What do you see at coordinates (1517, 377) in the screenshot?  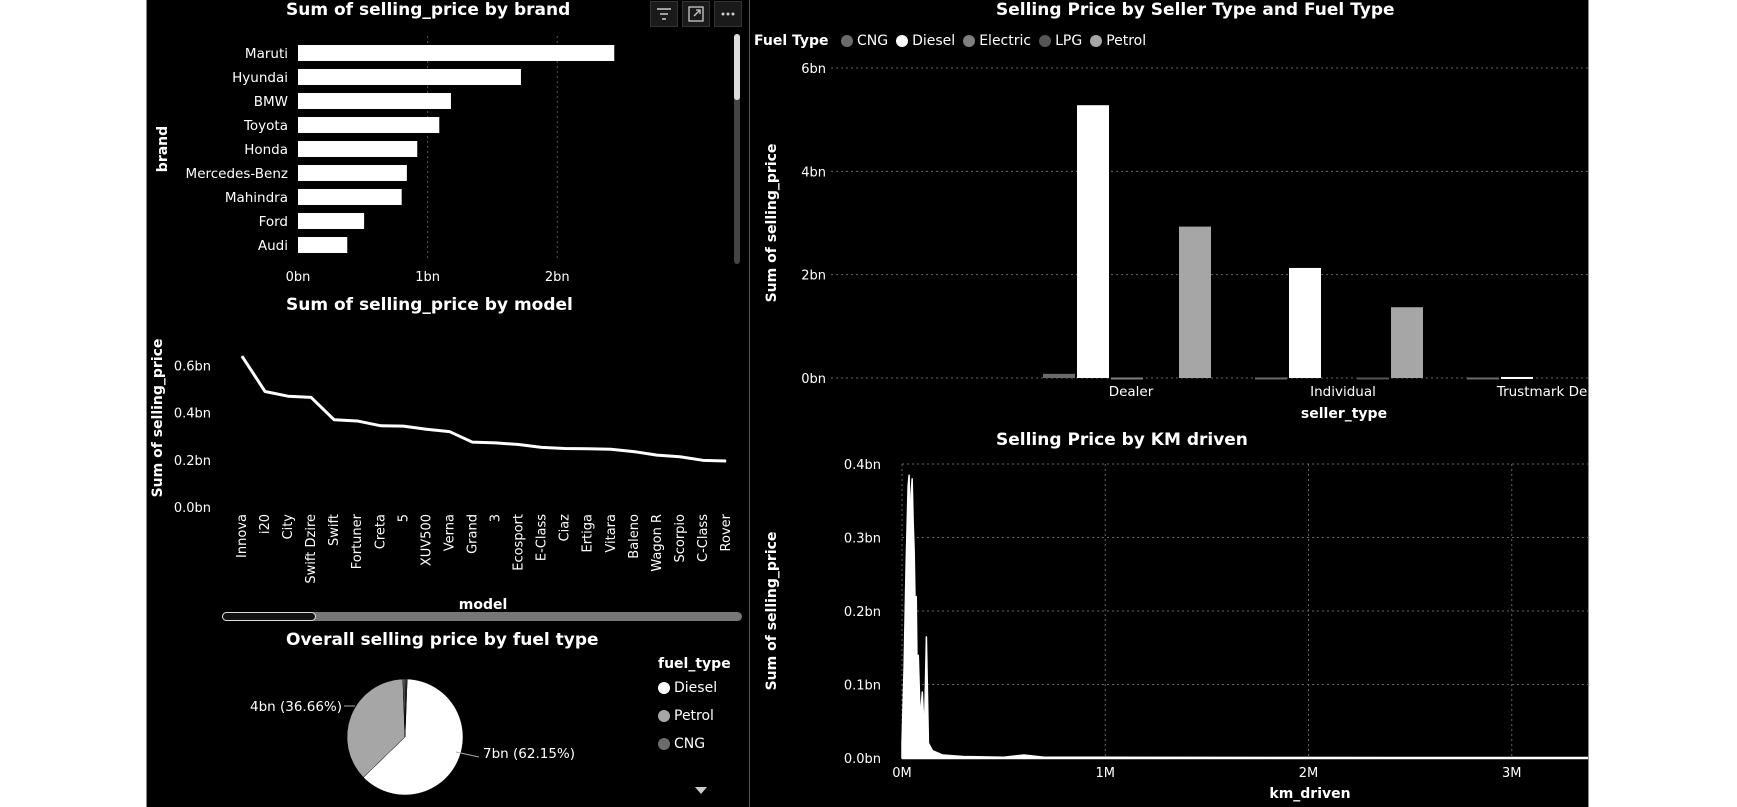 I see `bar-diesel` at bounding box center [1517, 377].